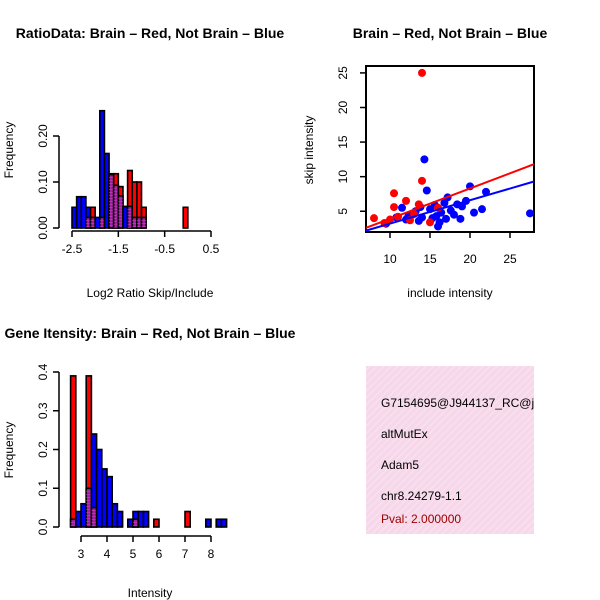  Describe the element at coordinates (143, 222) in the screenshot. I see `histogram-bar-overlap` at that location.